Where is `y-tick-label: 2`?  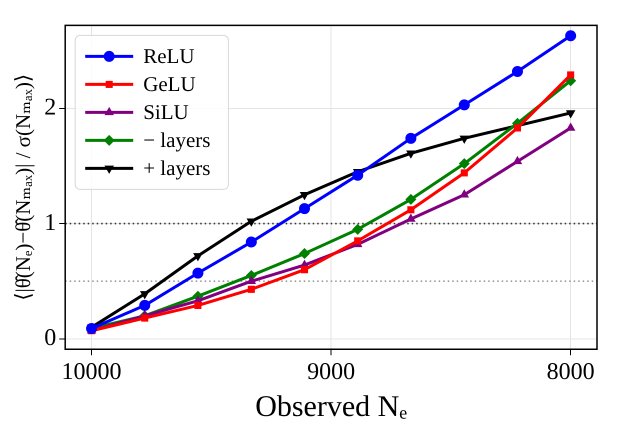
y-tick-label: 2 is located at coordinates (50, 107).